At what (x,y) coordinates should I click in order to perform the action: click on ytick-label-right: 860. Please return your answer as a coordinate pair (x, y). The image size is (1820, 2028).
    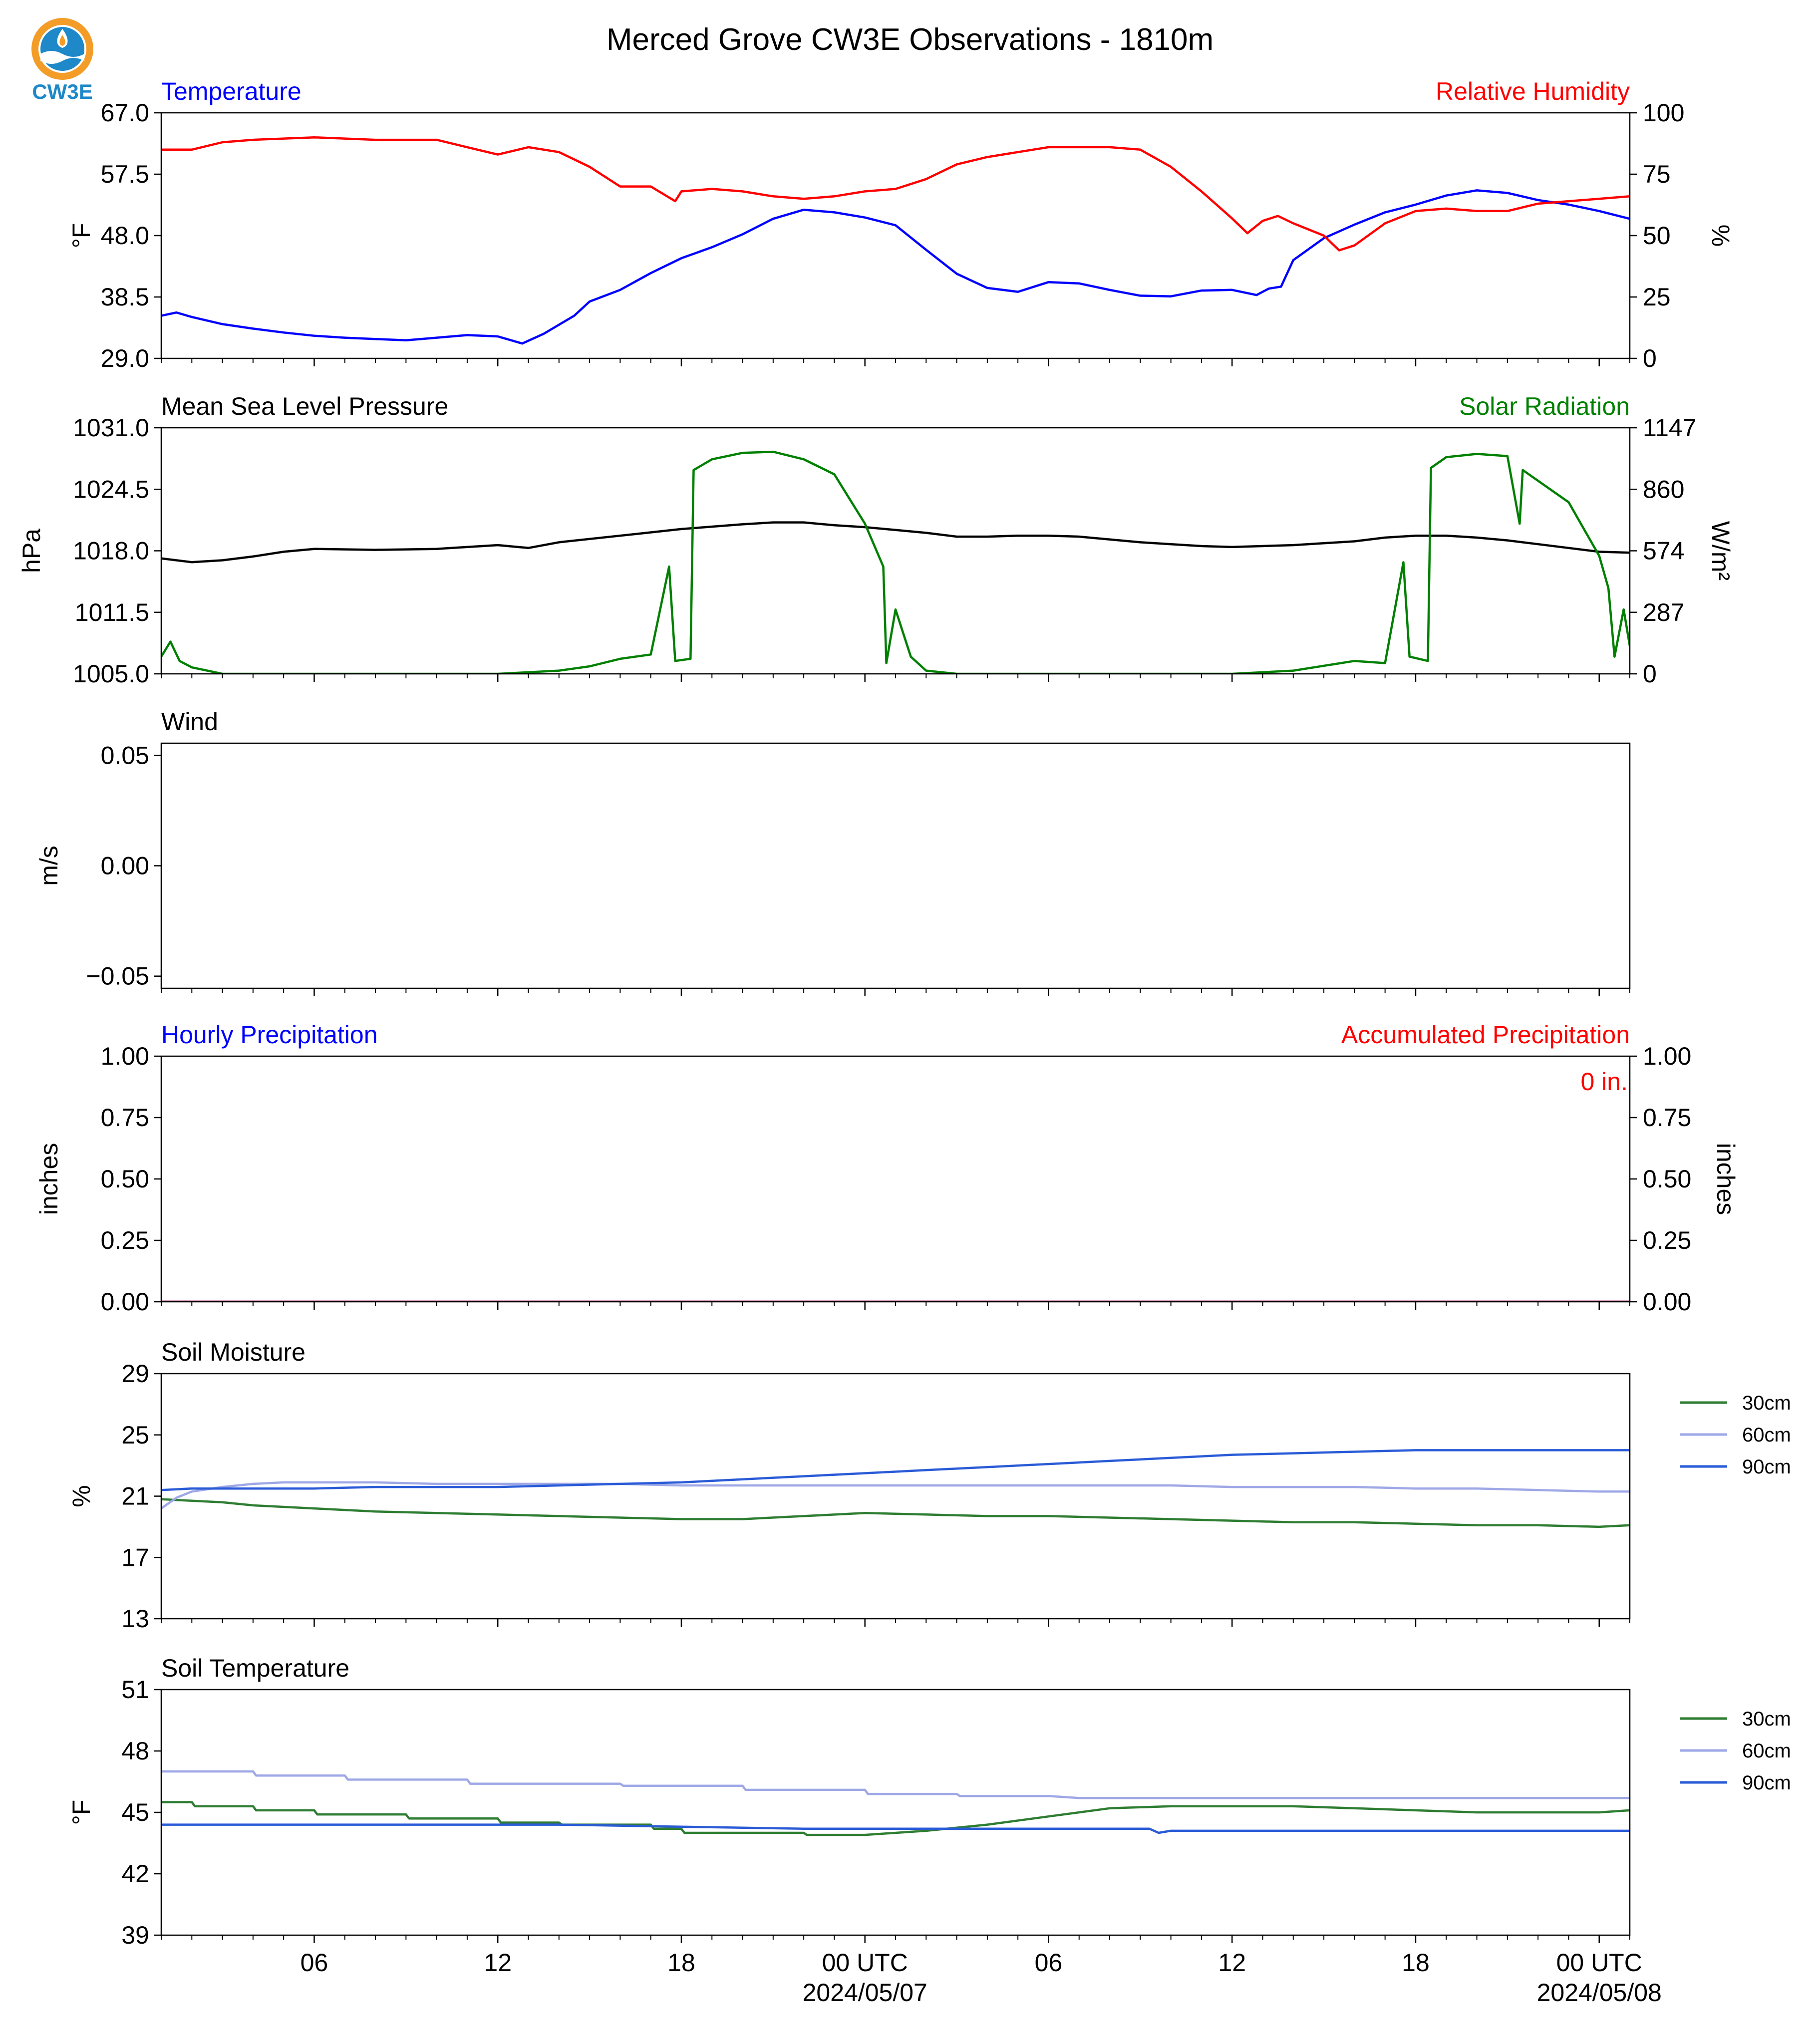
    Looking at the image, I should click on (1663, 489).